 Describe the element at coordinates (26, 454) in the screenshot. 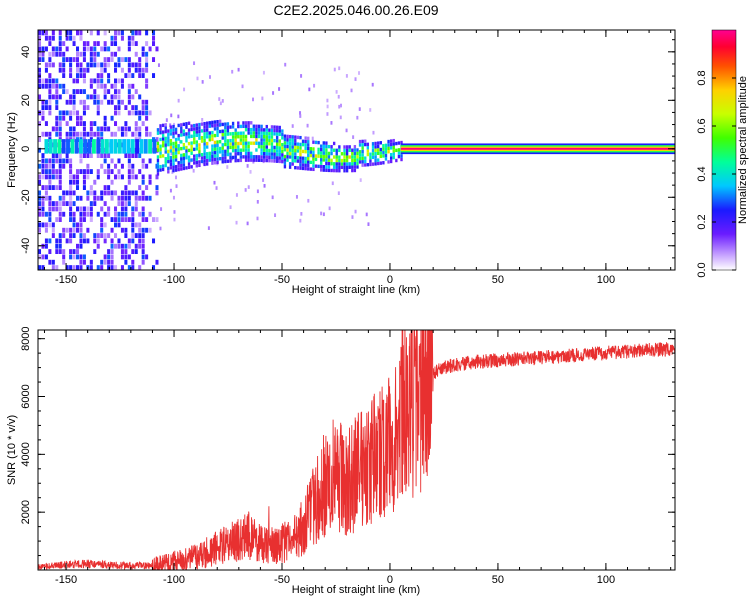

I see `y-tick-label: 4000` at that location.